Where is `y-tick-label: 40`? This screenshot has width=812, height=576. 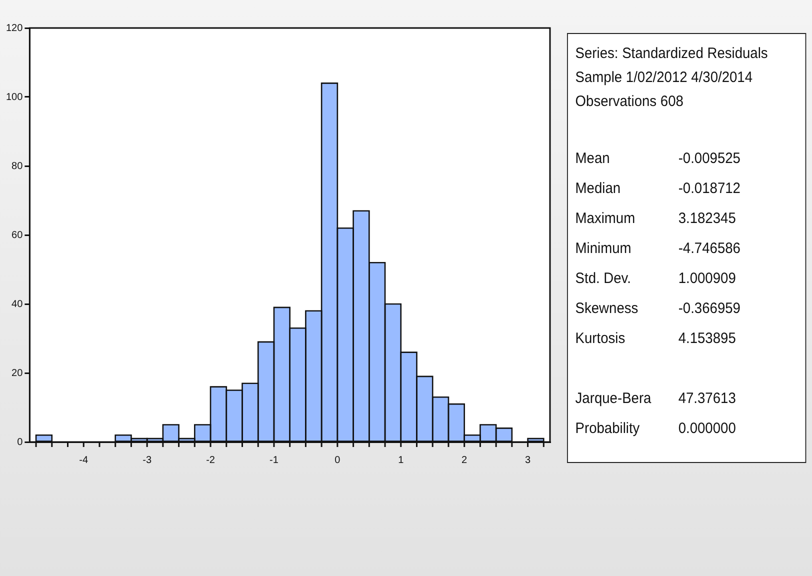 y-tick-label: 40 is located at coordinates (18, 304).